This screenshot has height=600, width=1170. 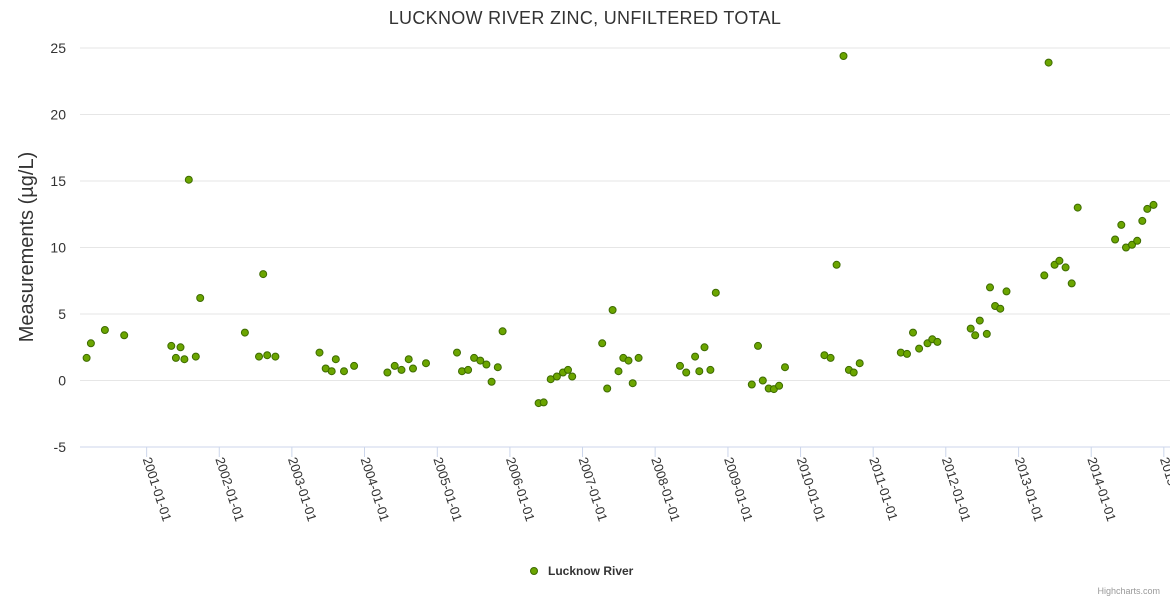 I want to click on y-tick-label: 0, so click(x=62, y=381).